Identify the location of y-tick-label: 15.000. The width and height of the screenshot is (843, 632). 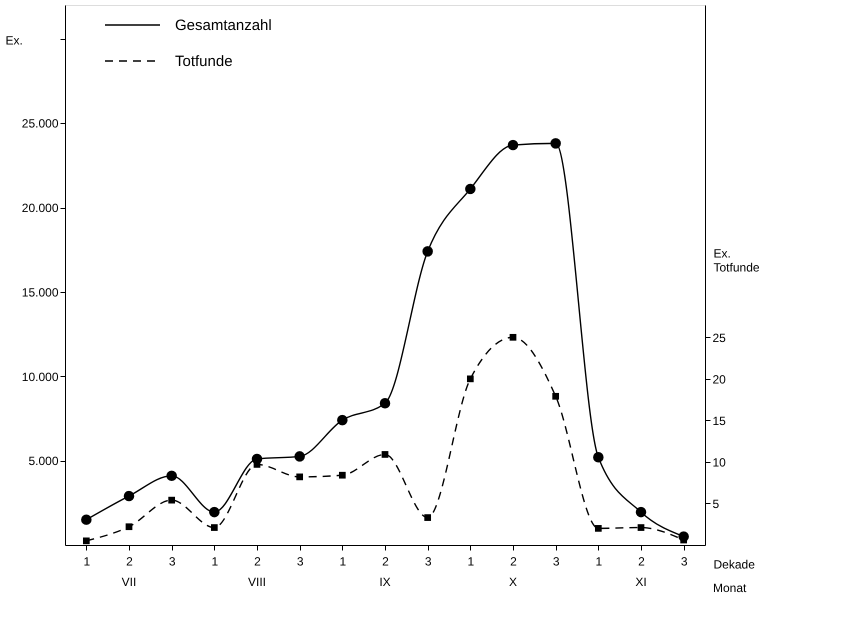
(40, 292).